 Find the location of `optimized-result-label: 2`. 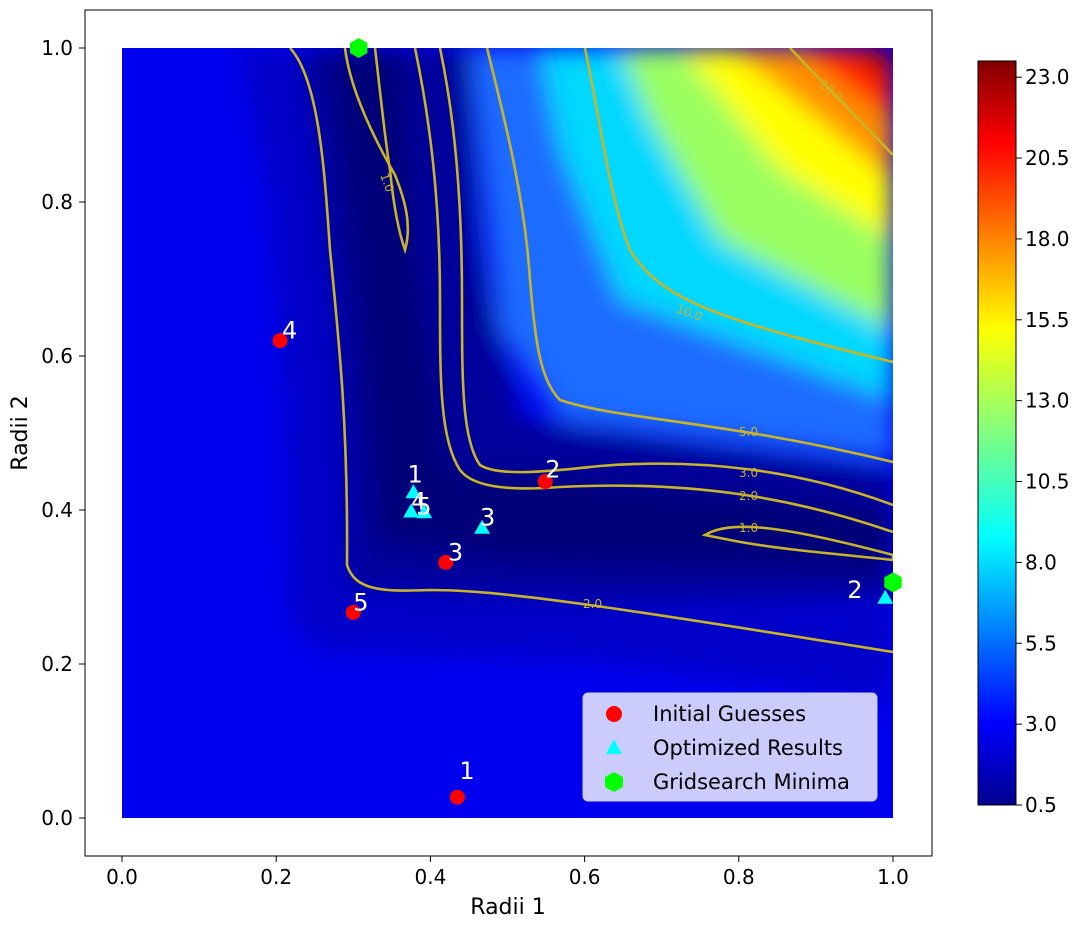

optimized-result-label: 2 is located at coordinates (854, 590).